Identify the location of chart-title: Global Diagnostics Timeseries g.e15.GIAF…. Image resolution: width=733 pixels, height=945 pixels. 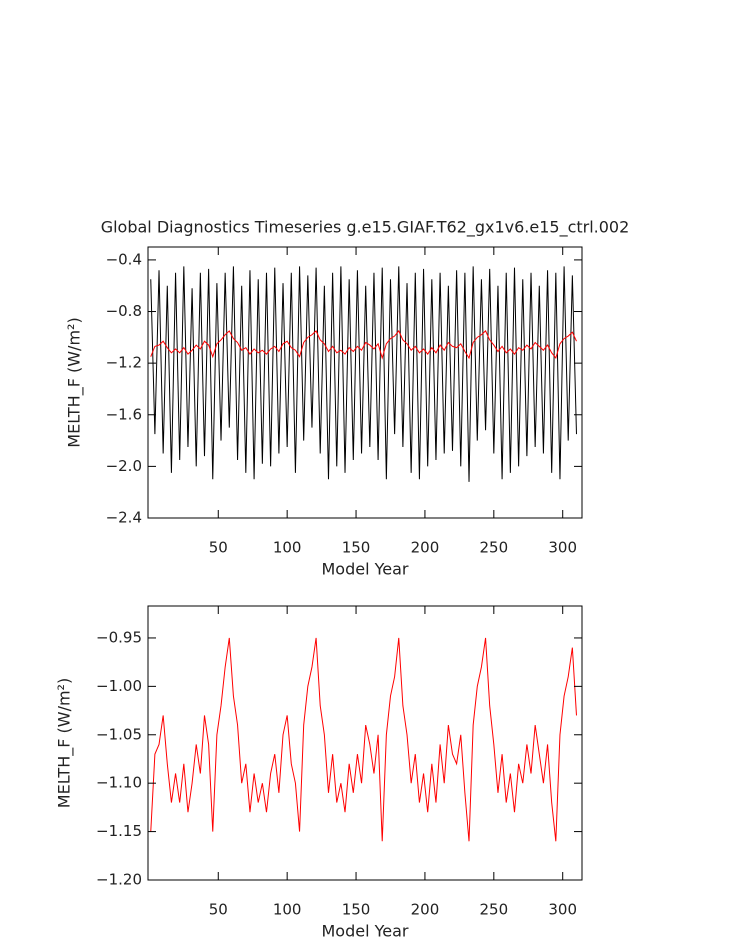
(365, 228).